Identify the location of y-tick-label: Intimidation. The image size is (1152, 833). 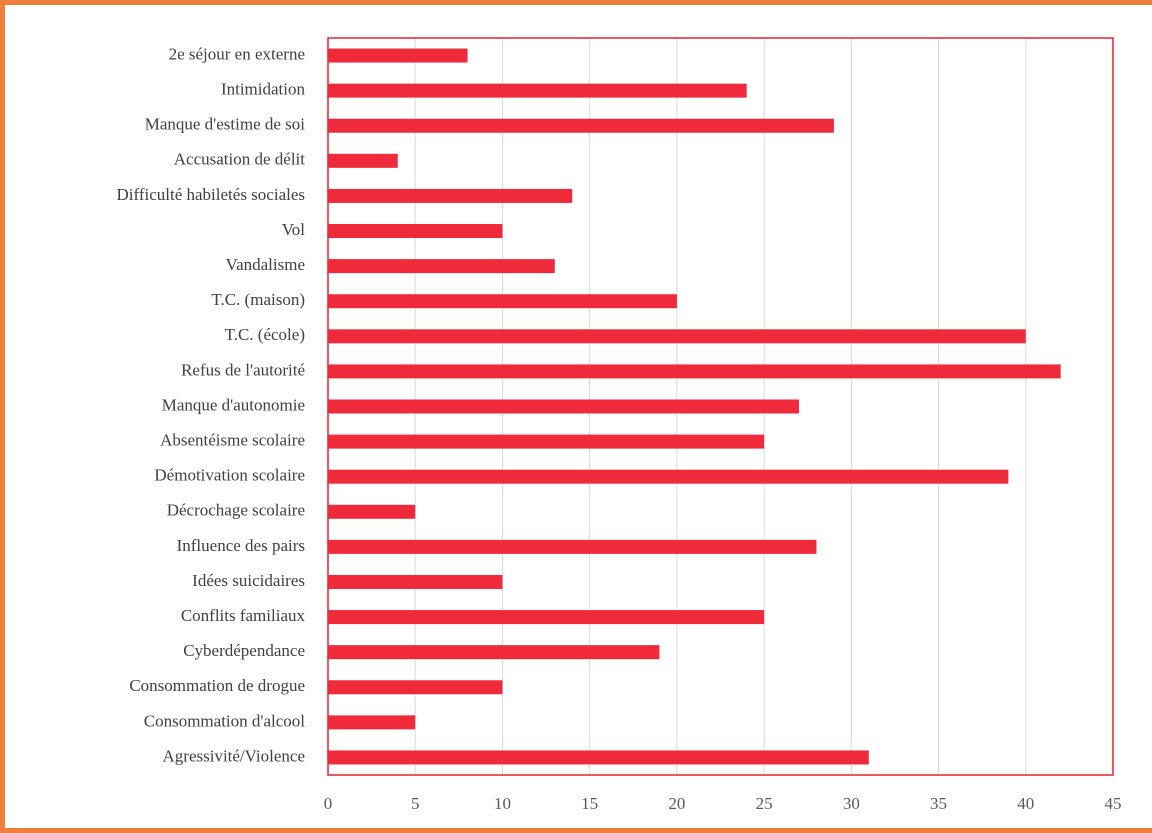
(263, 89).